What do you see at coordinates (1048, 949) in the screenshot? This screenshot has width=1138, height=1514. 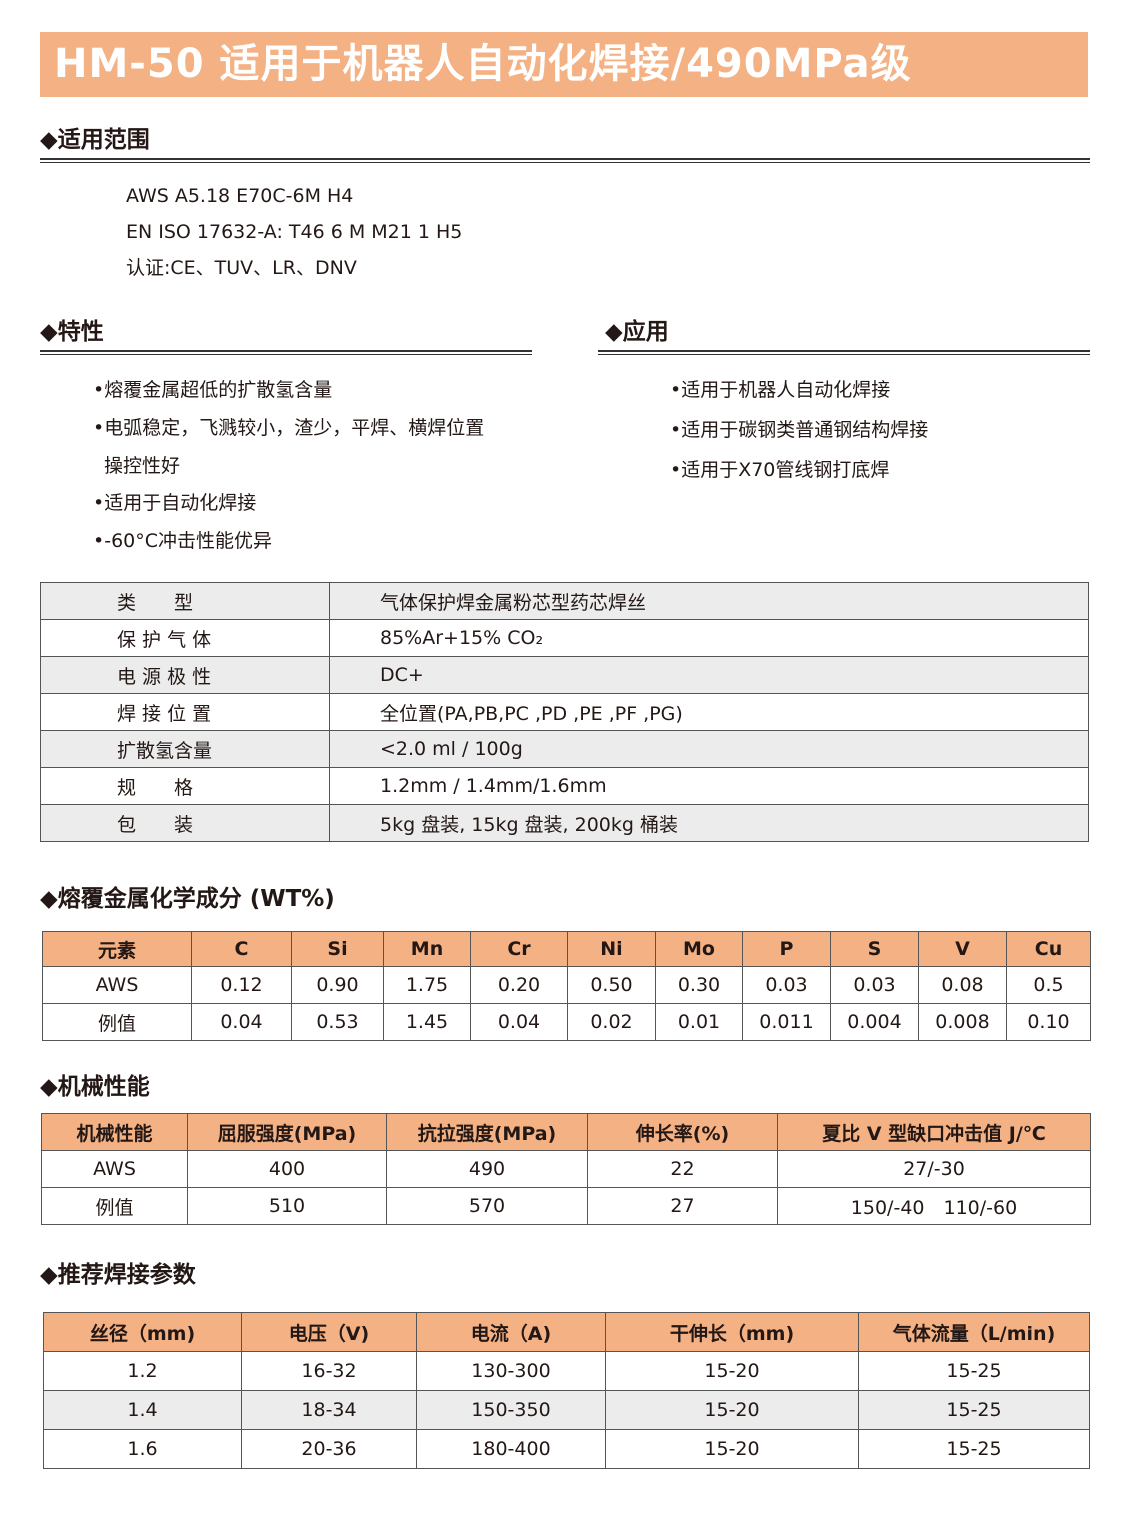 I see `column-header: Cu` at bounding box center [1048, 949].